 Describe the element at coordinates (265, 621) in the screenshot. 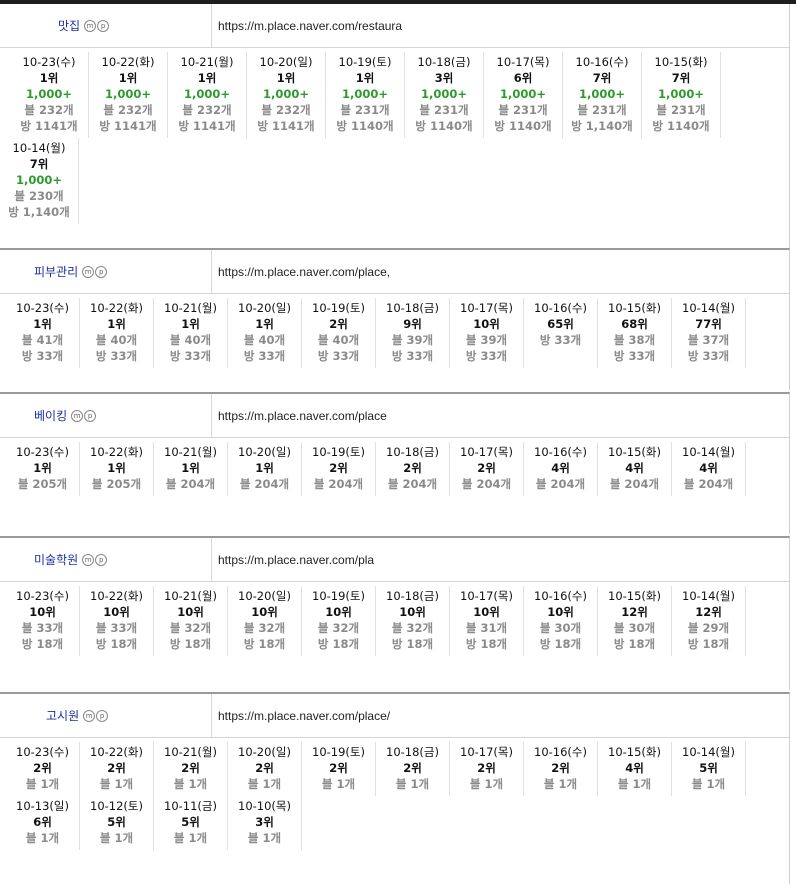

I see `rank-cell: 10-20(일) 10위 블 32개 방 18개` at that location.